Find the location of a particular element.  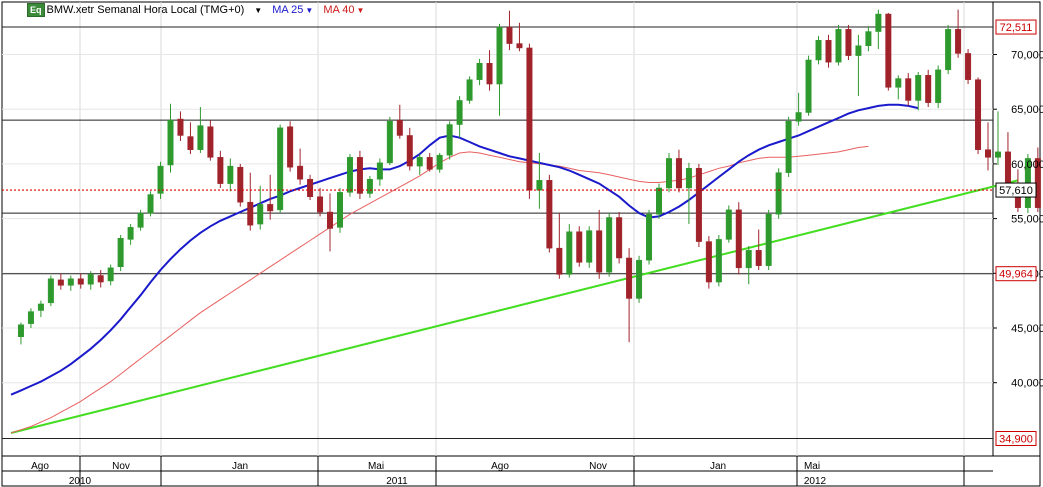

ma25-legend: MA 25 is located at coordinates (288, 10).